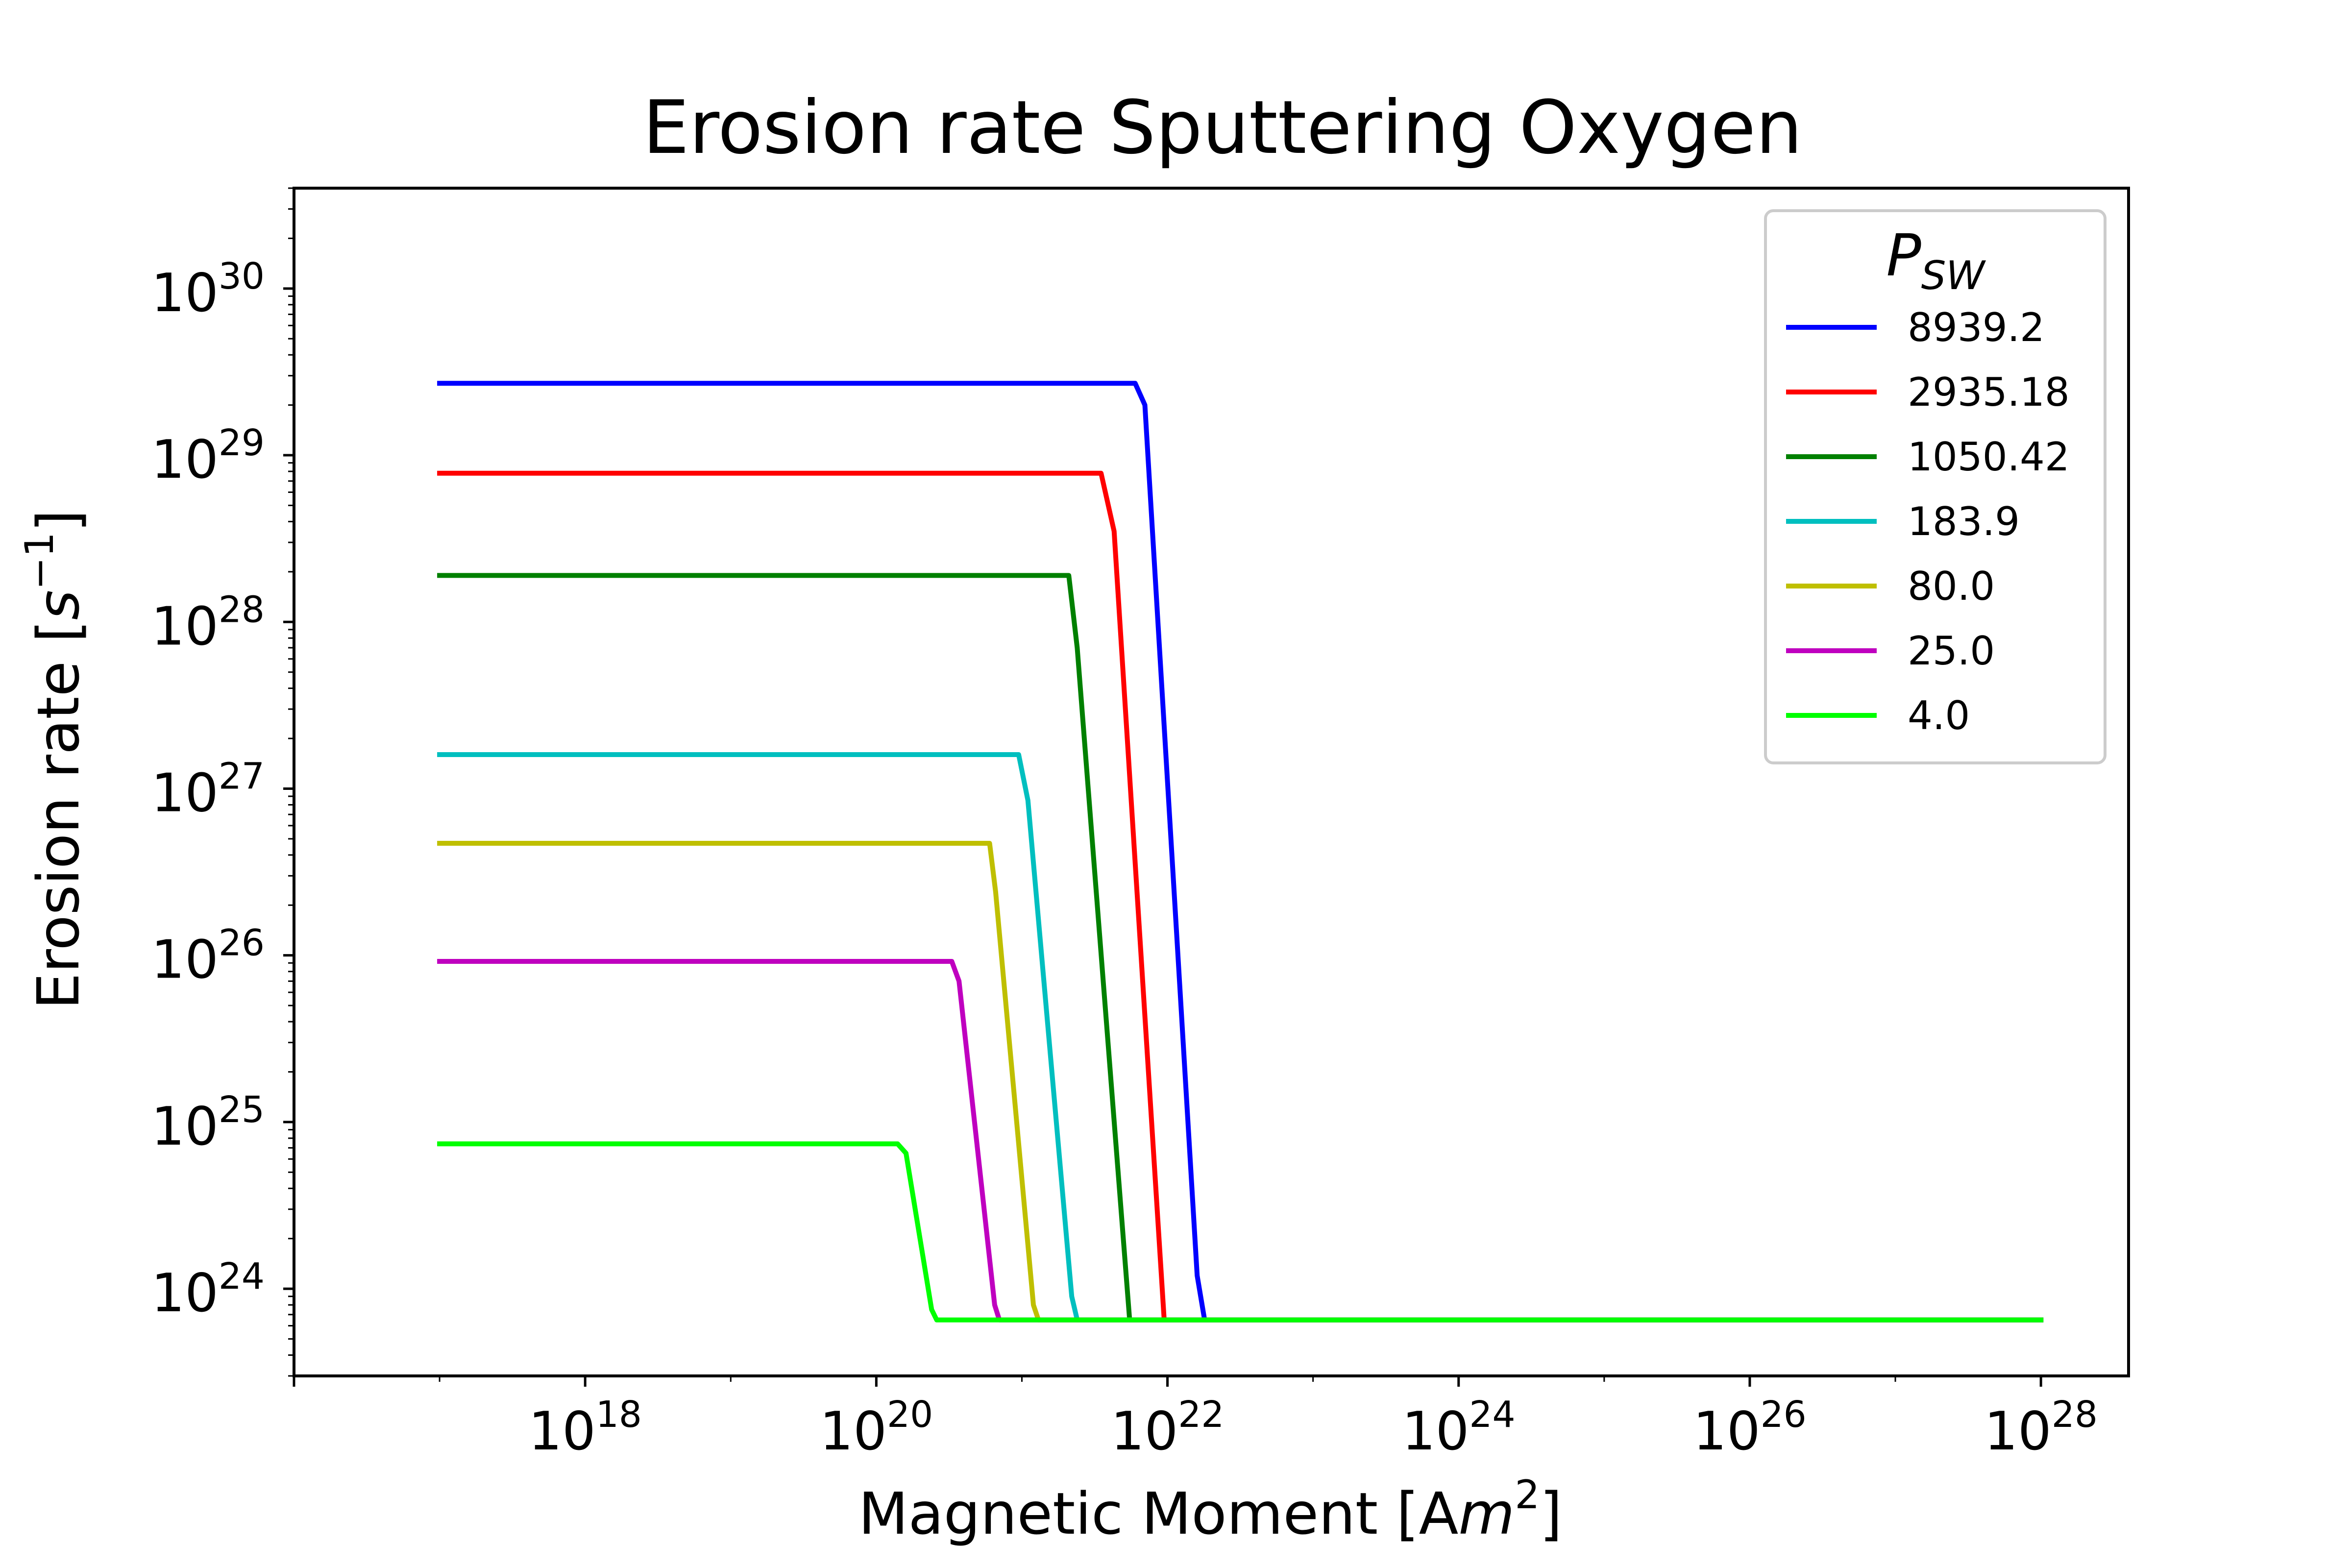 The width and height of the screenshot is (2352, 1568). I want to click on x-tick-label-5: 1028, so click(2041, 1428).